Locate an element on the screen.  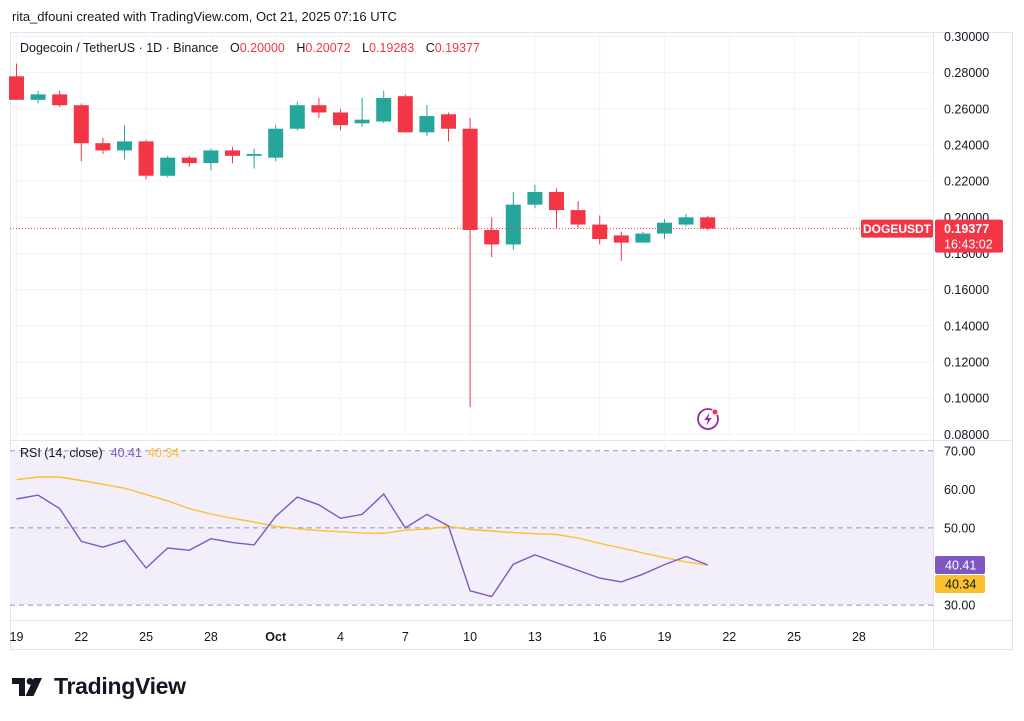
rsi-ma-legend-value: 40.34 is located at coordinates (163, 453).